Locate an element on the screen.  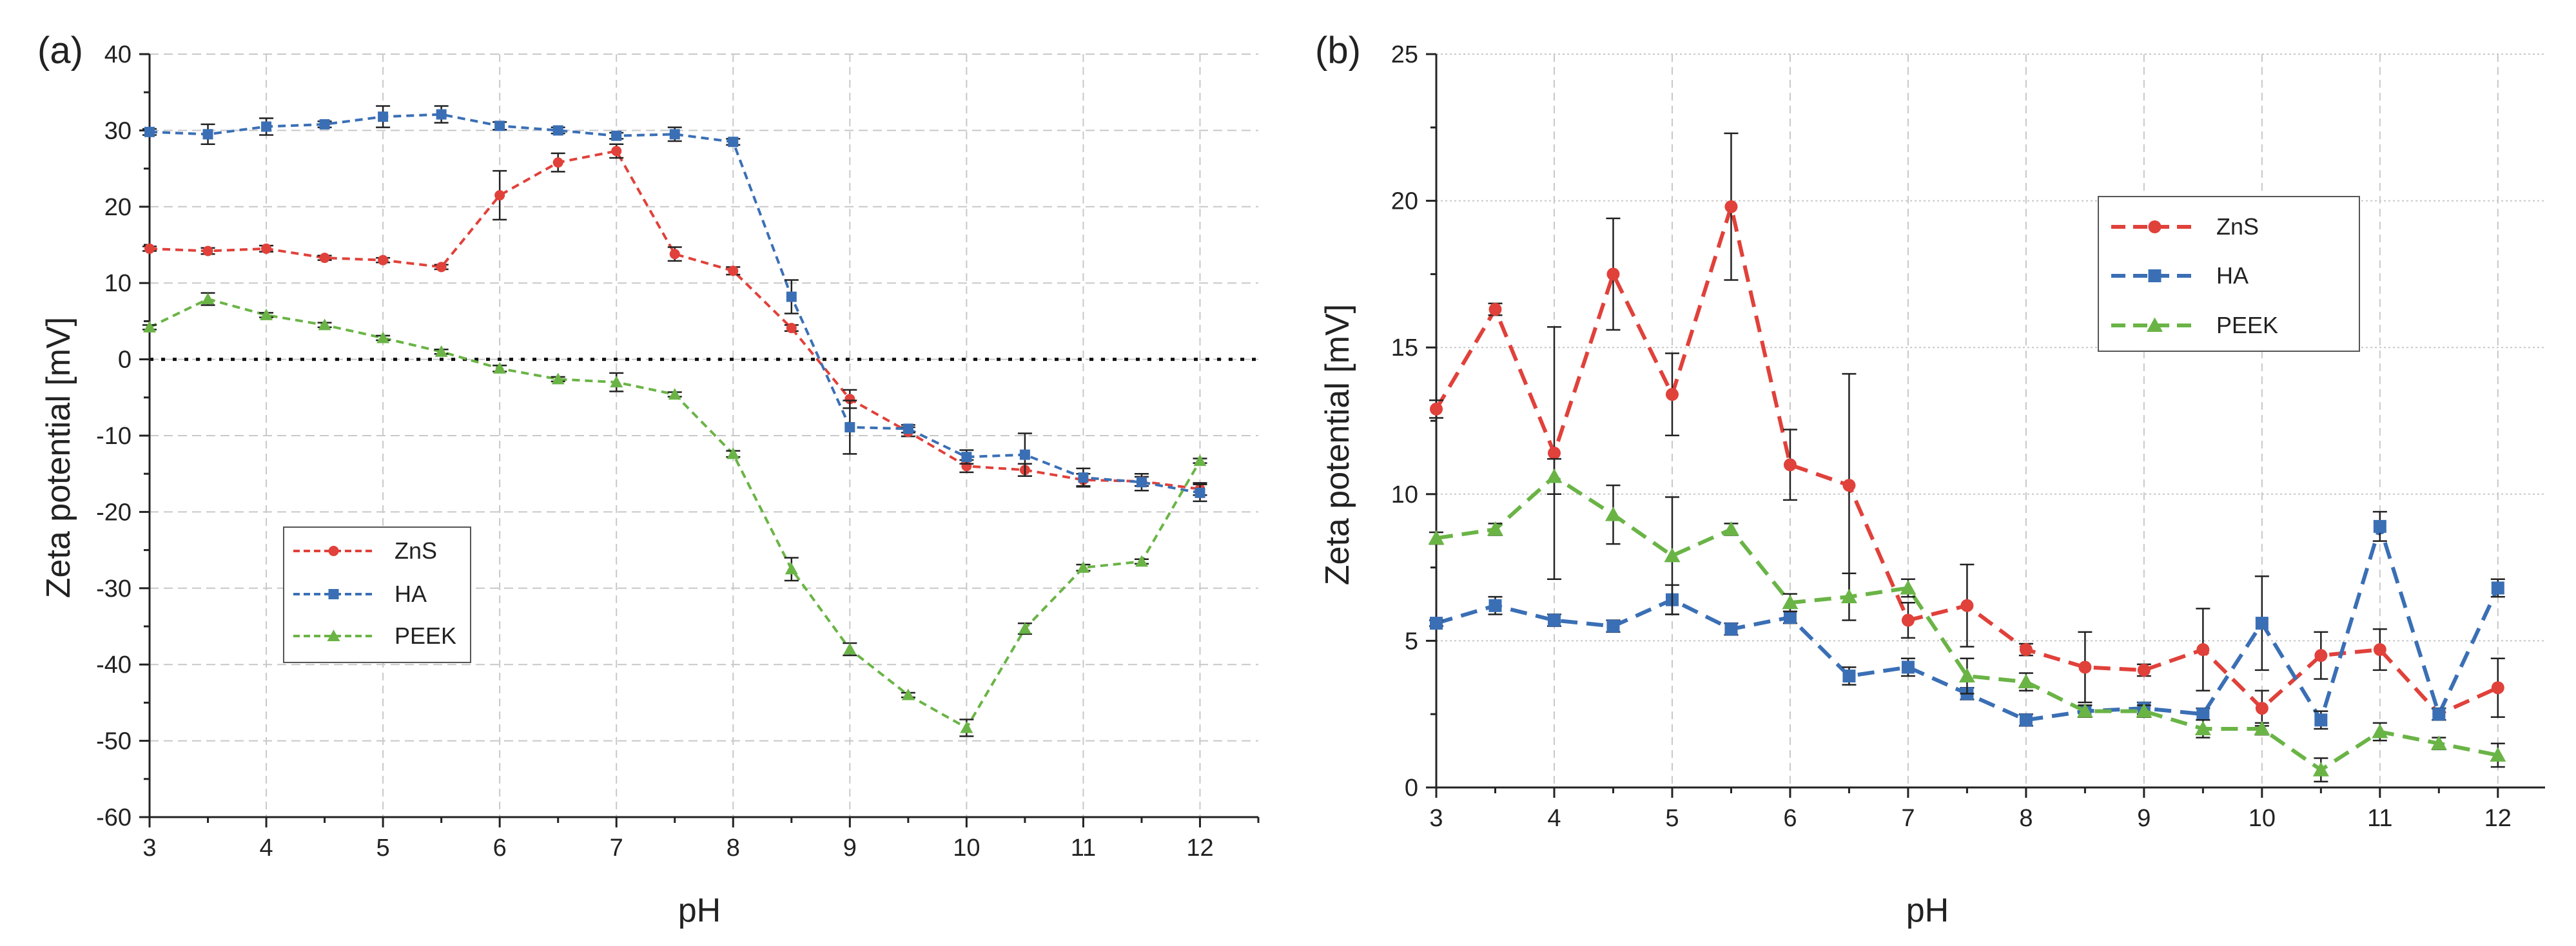
panel-a-xtick-label-9: 9 is located at coordinates (850, 849).